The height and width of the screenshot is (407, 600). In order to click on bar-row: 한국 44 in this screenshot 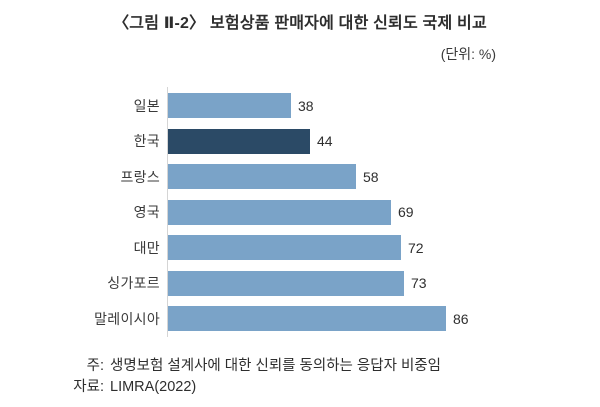, I will do `click(300, 142)`.